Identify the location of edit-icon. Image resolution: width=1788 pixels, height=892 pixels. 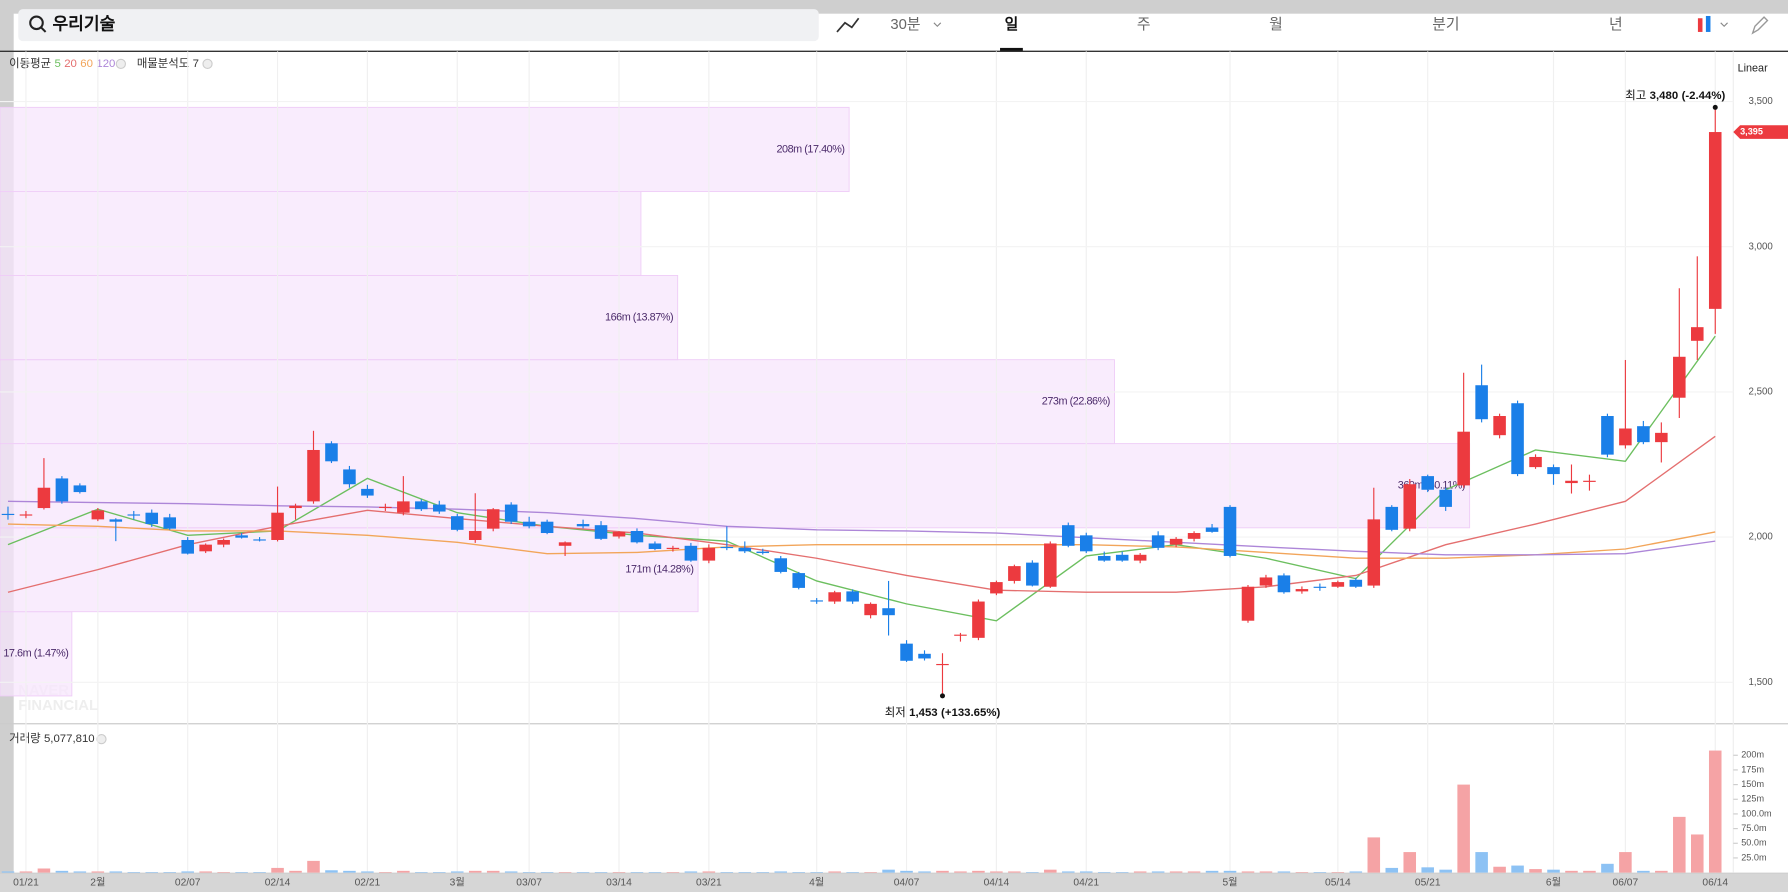
(1760, 25).